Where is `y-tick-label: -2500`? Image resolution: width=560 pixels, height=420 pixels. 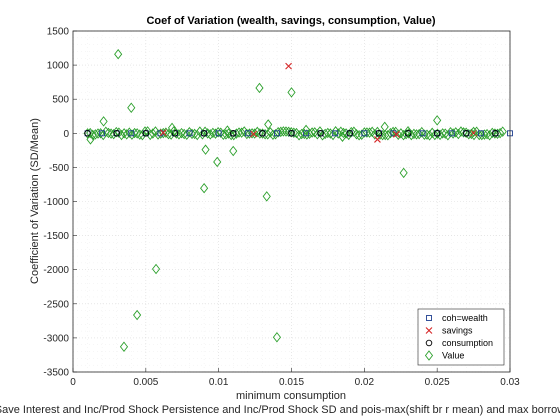
y-tick-label: -2500 is located at coordinates (56, 304).